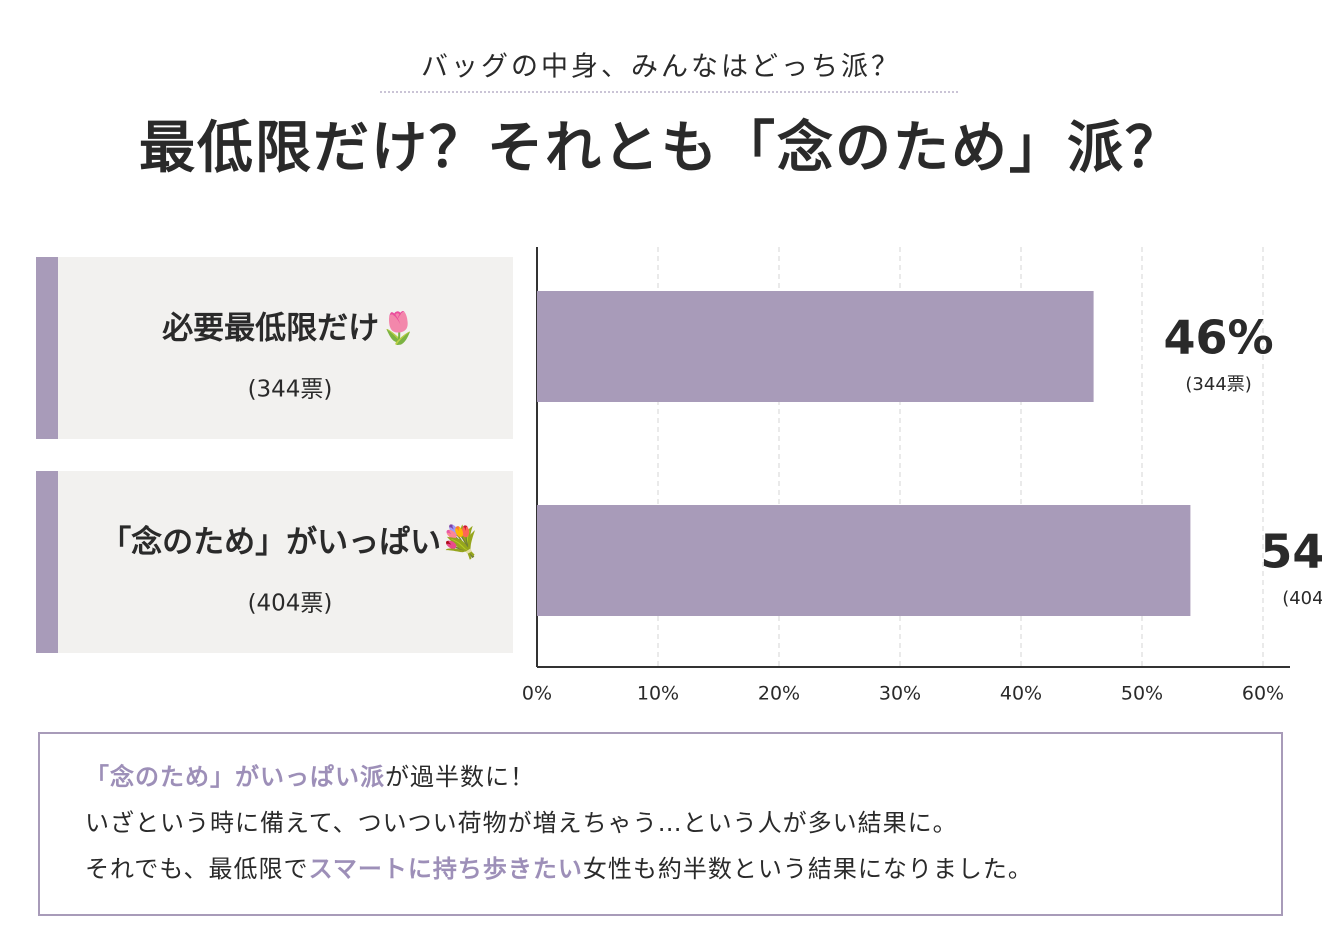 The image size is (1322, 926). Describe the element at coordinates (537, 694) in the screenshot. I see `x-tick-label: 0%` at that location.